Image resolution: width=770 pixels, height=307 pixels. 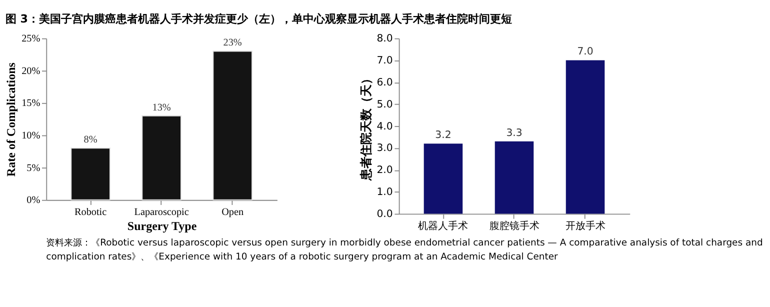 I want to click on x-tick-label: Laparoscopic, so click(x=162, y=212).